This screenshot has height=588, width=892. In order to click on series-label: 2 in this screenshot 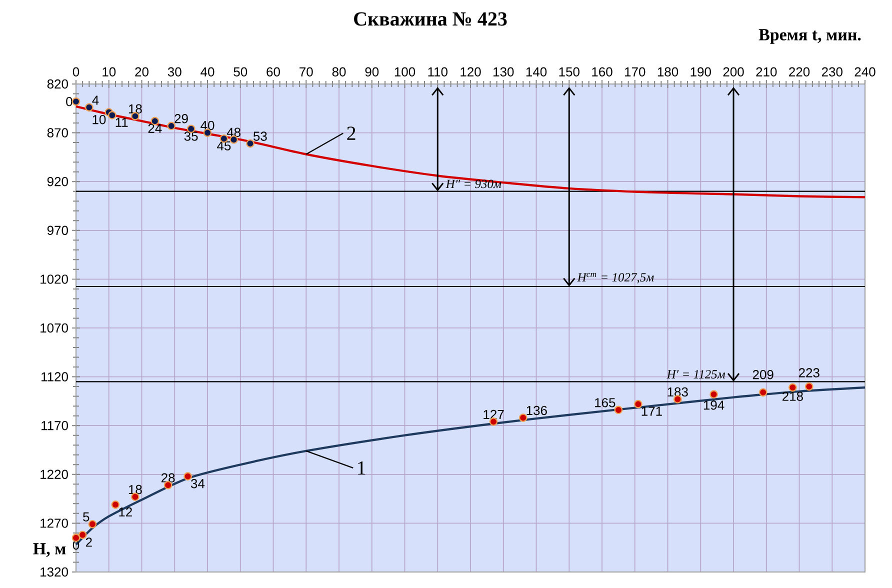, I will do `click(351, 133)`.